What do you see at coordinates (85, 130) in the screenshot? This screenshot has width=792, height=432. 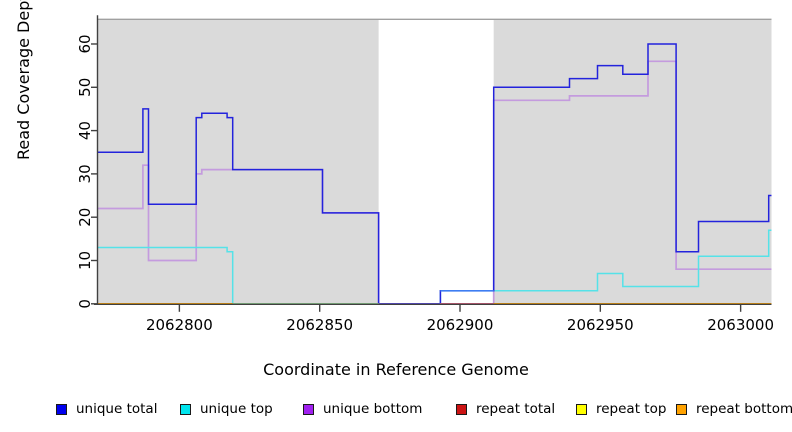 I see `y-tick-label: 40` at bounding box center [85, 130].